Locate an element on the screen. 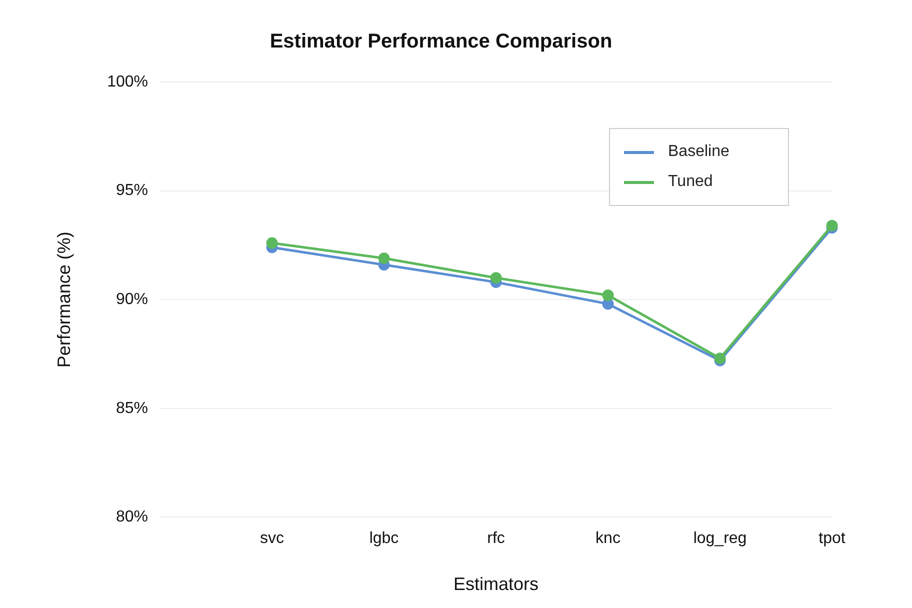  y-tick-label: 100% is located at coordinates (127, 81).